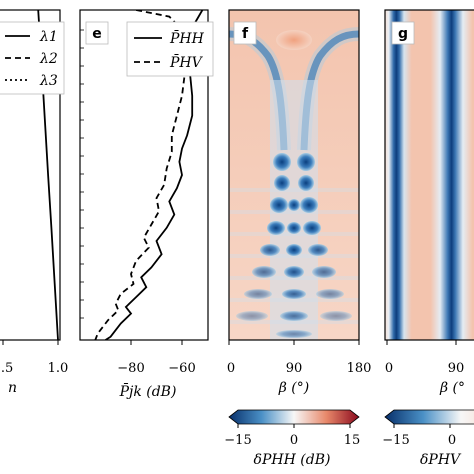 Image resolution: width=474 pixels, height=474 pixels. I want to click on panel-g-frame, so click(429, 175).